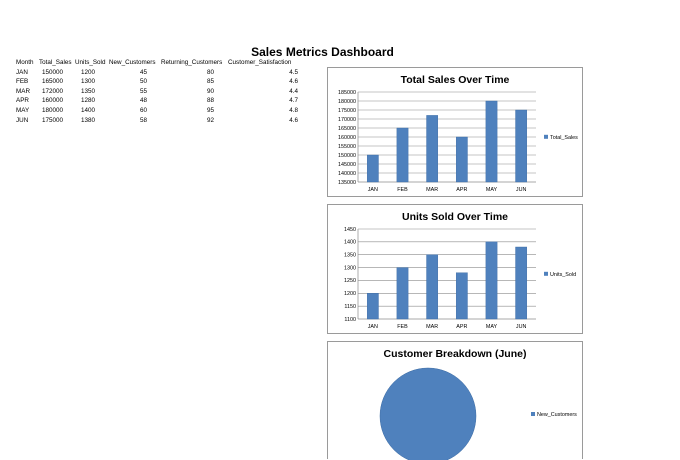 This screenshot has height=460, width=680. What do you see at coordinates (157, 111) in the screenshot?
I see `table-row: MAY 180000 1400 60 95 4.8` at bounding box center [157, 111].